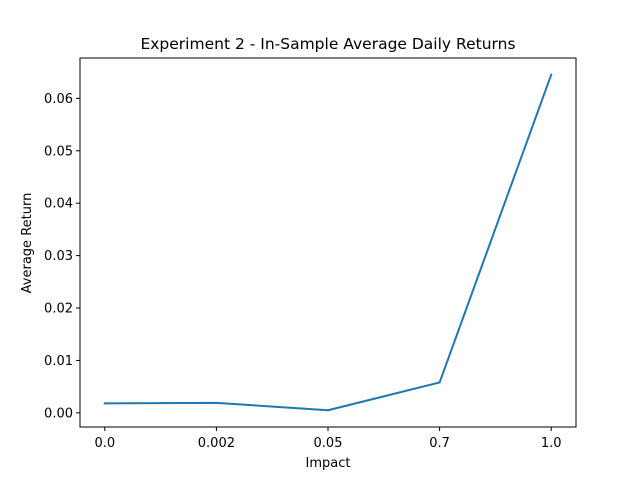 The height and width of the screenshot is (480, 640). I want to click on y-axis: 0.00 0.01 0.02 0.03 0.04 0.05 0.06, so click(62, 256).